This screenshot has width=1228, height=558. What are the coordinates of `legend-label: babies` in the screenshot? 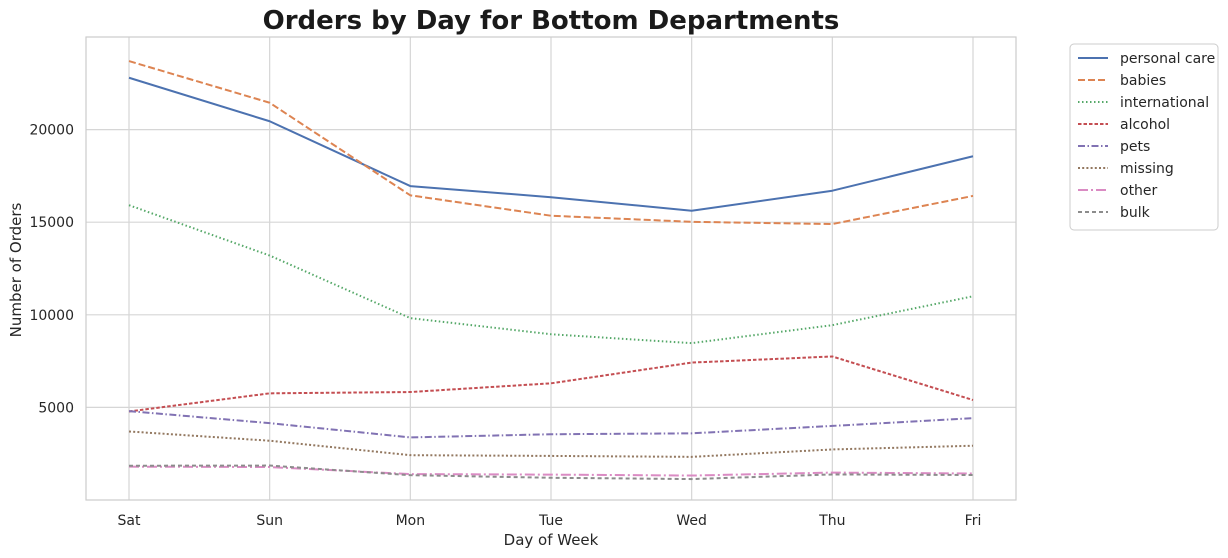 It's located at (1143, 81).